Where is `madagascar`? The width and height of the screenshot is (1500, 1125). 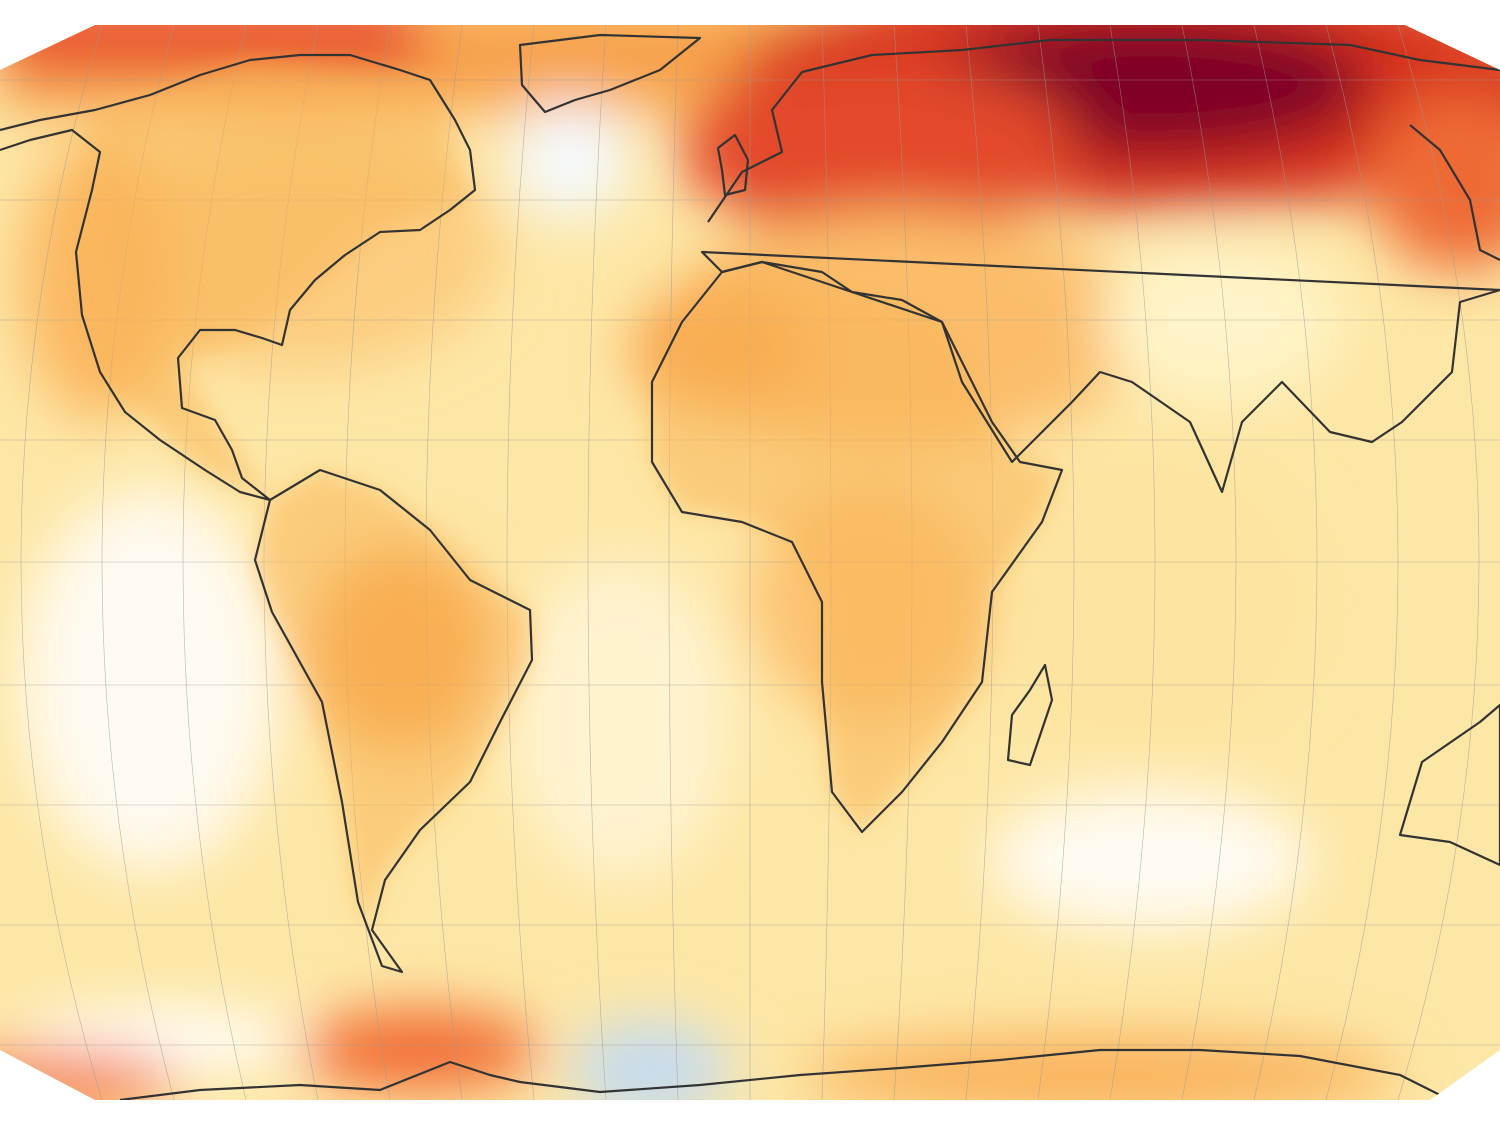 madagascar is located at coordinates (1030, 715).